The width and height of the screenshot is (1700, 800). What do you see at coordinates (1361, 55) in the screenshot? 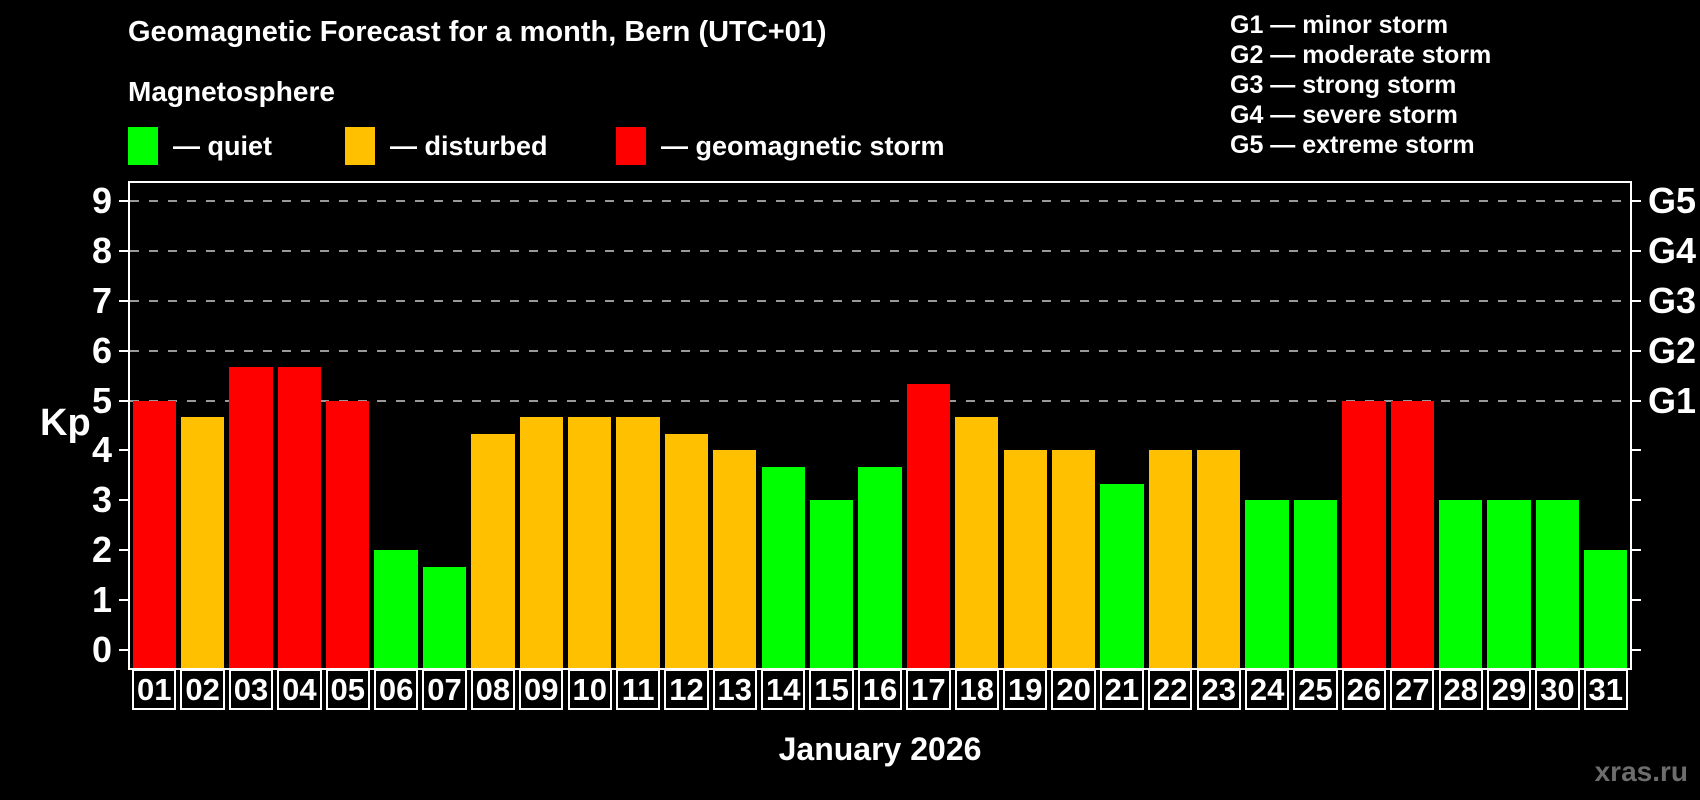
I see `storm-scale-g2: G2 — moderate storm` at bounding box center [1361, 55].